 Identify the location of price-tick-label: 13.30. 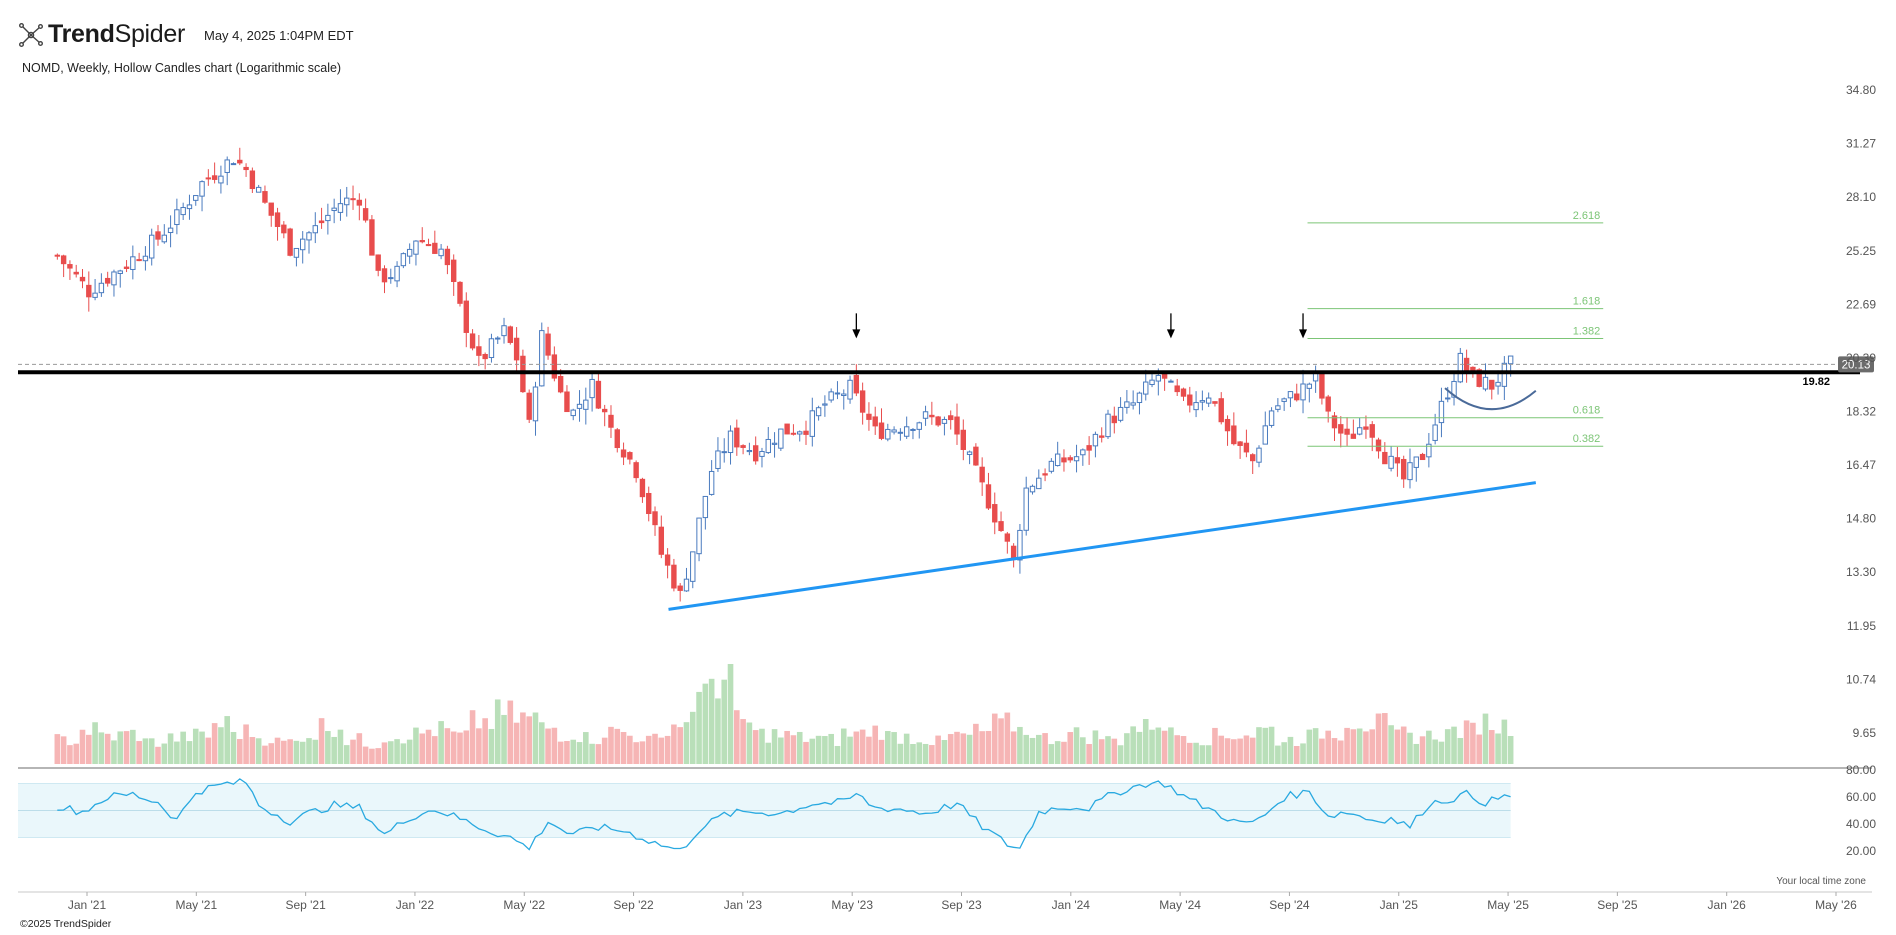
(1861, 572).